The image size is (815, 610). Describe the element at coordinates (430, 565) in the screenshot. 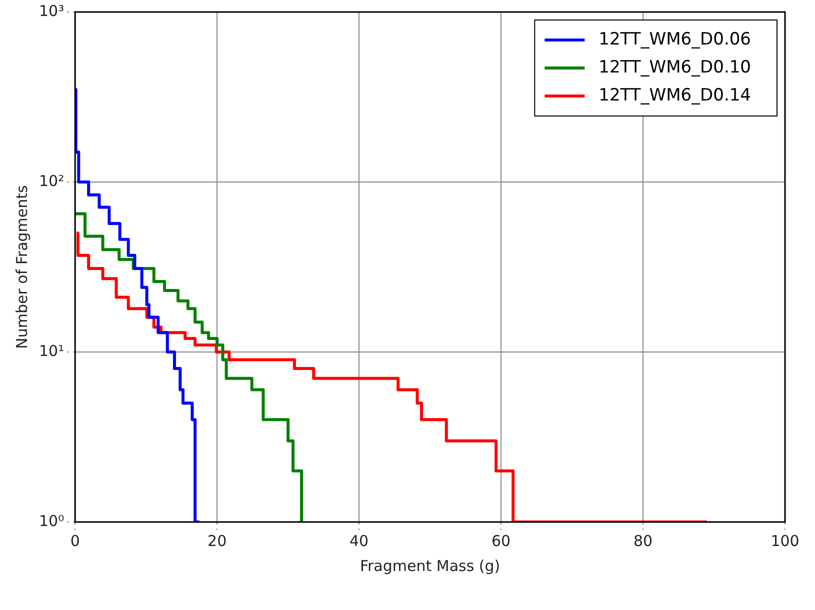

I see `x-axis-title: Fragment Mass (g)` at that location.